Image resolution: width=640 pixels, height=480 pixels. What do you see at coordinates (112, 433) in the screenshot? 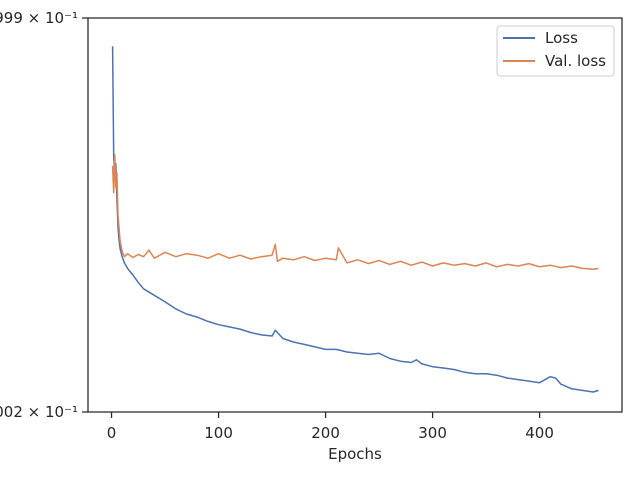
I see `x-tick-label: 0` at bounding box center [112, 433].